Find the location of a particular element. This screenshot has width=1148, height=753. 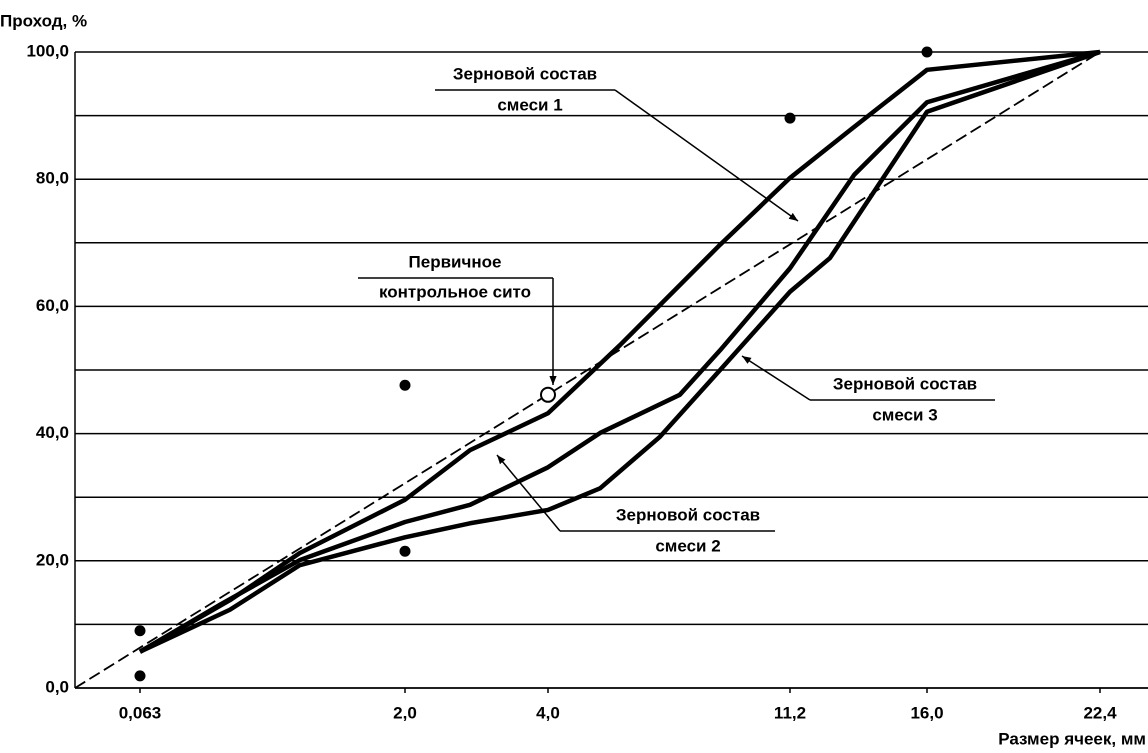

y-tick-label: 40,0 is located at coordinates (52, 432).